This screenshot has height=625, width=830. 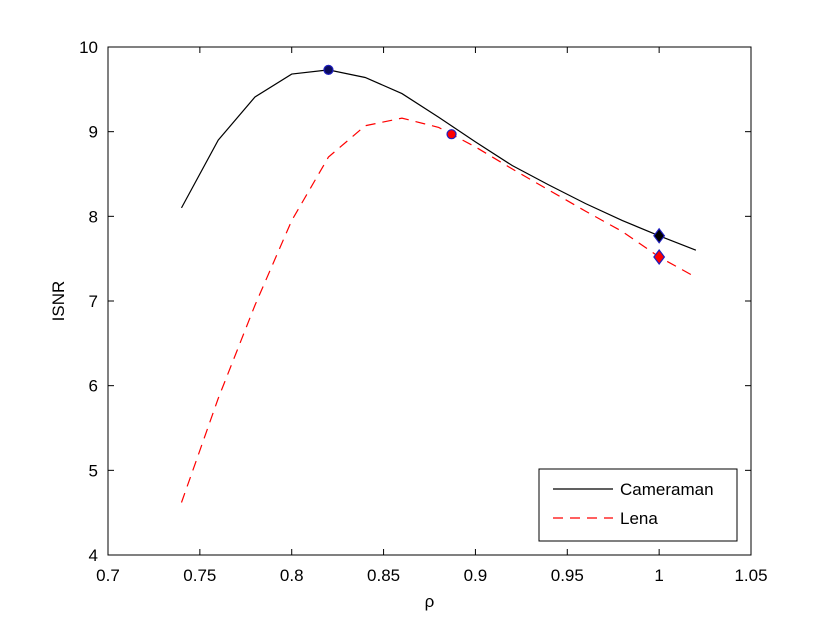 I want to click on legend-label-lena: Lena, so click(x=639, y=518).